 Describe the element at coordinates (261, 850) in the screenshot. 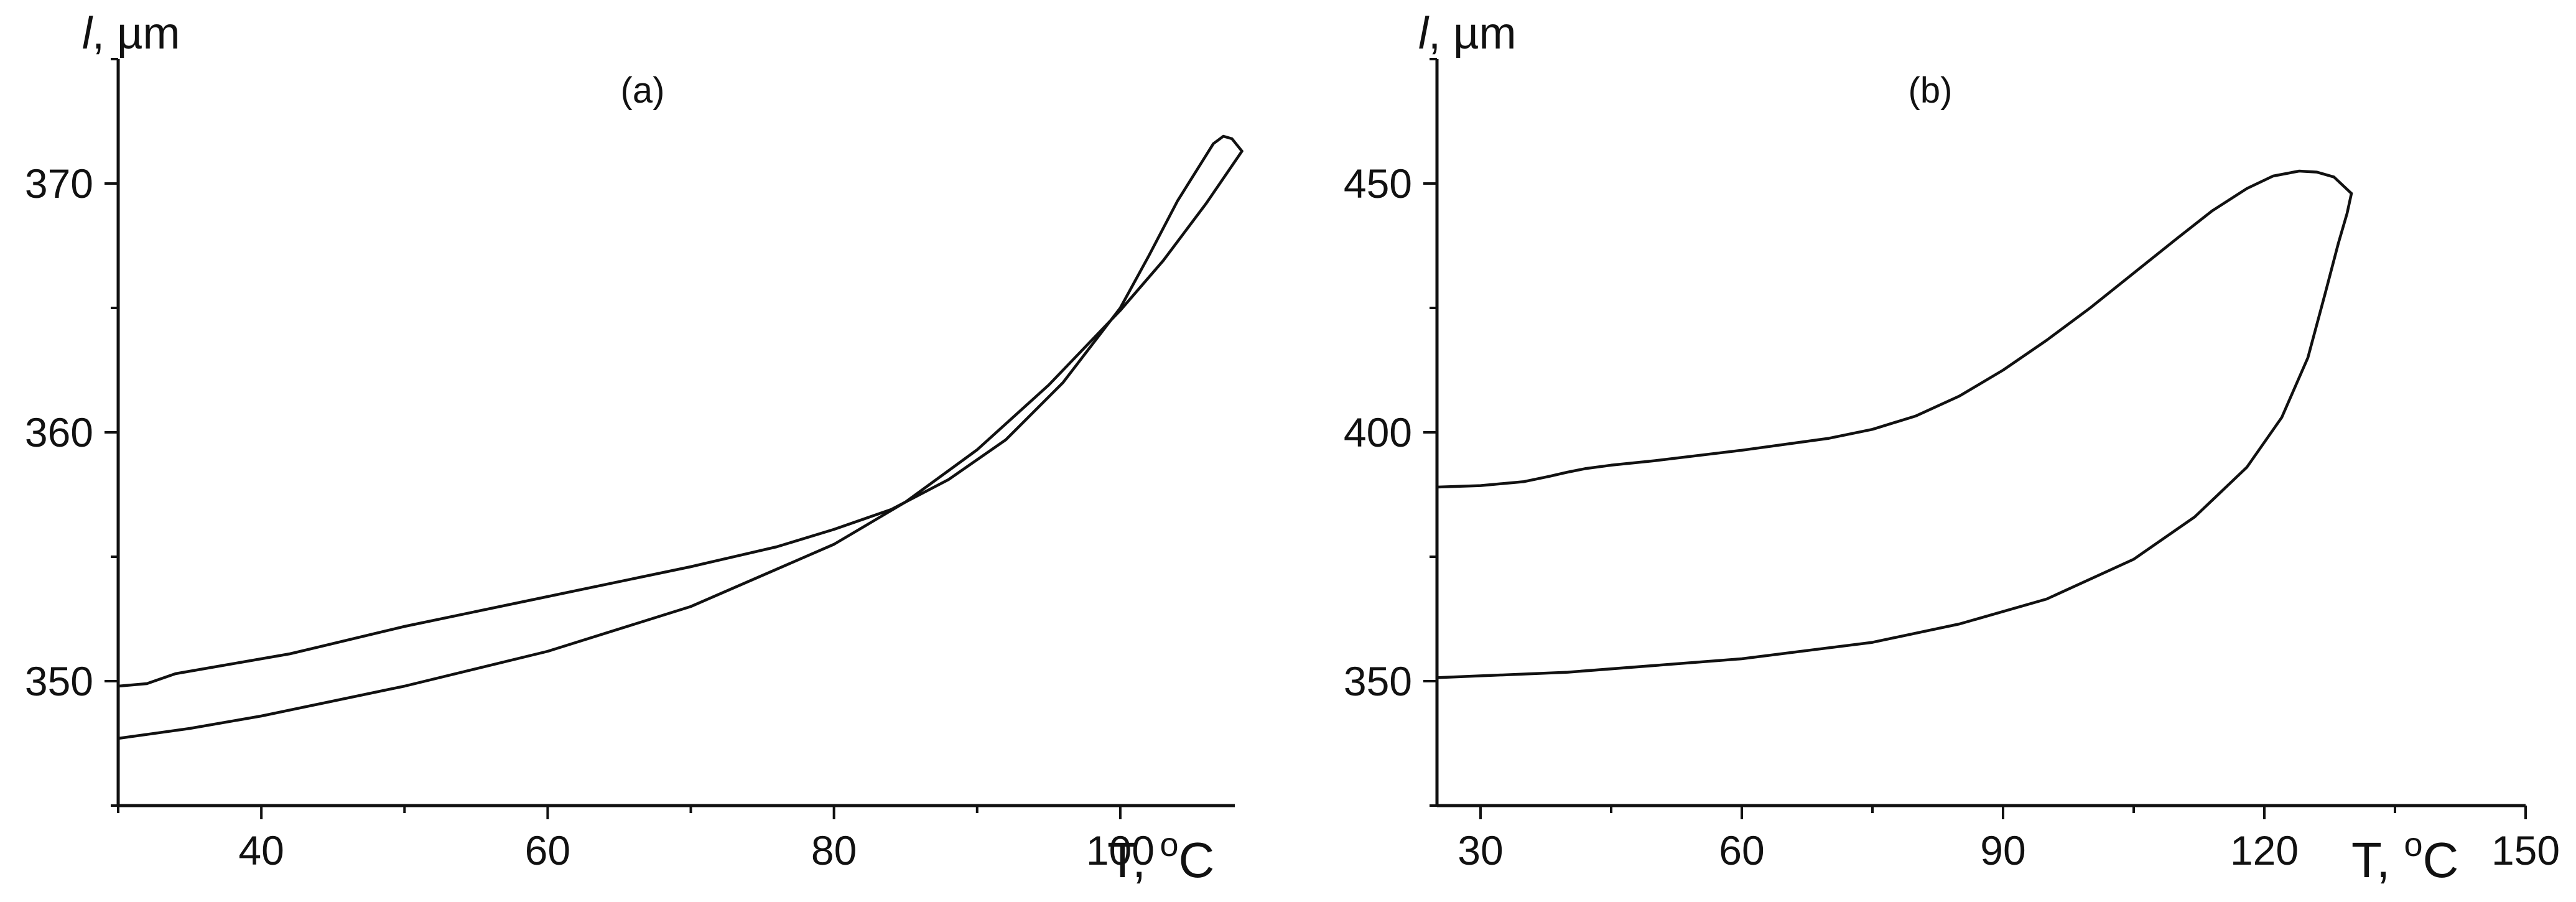

I see `x-tick-label-a: 40` at that location.